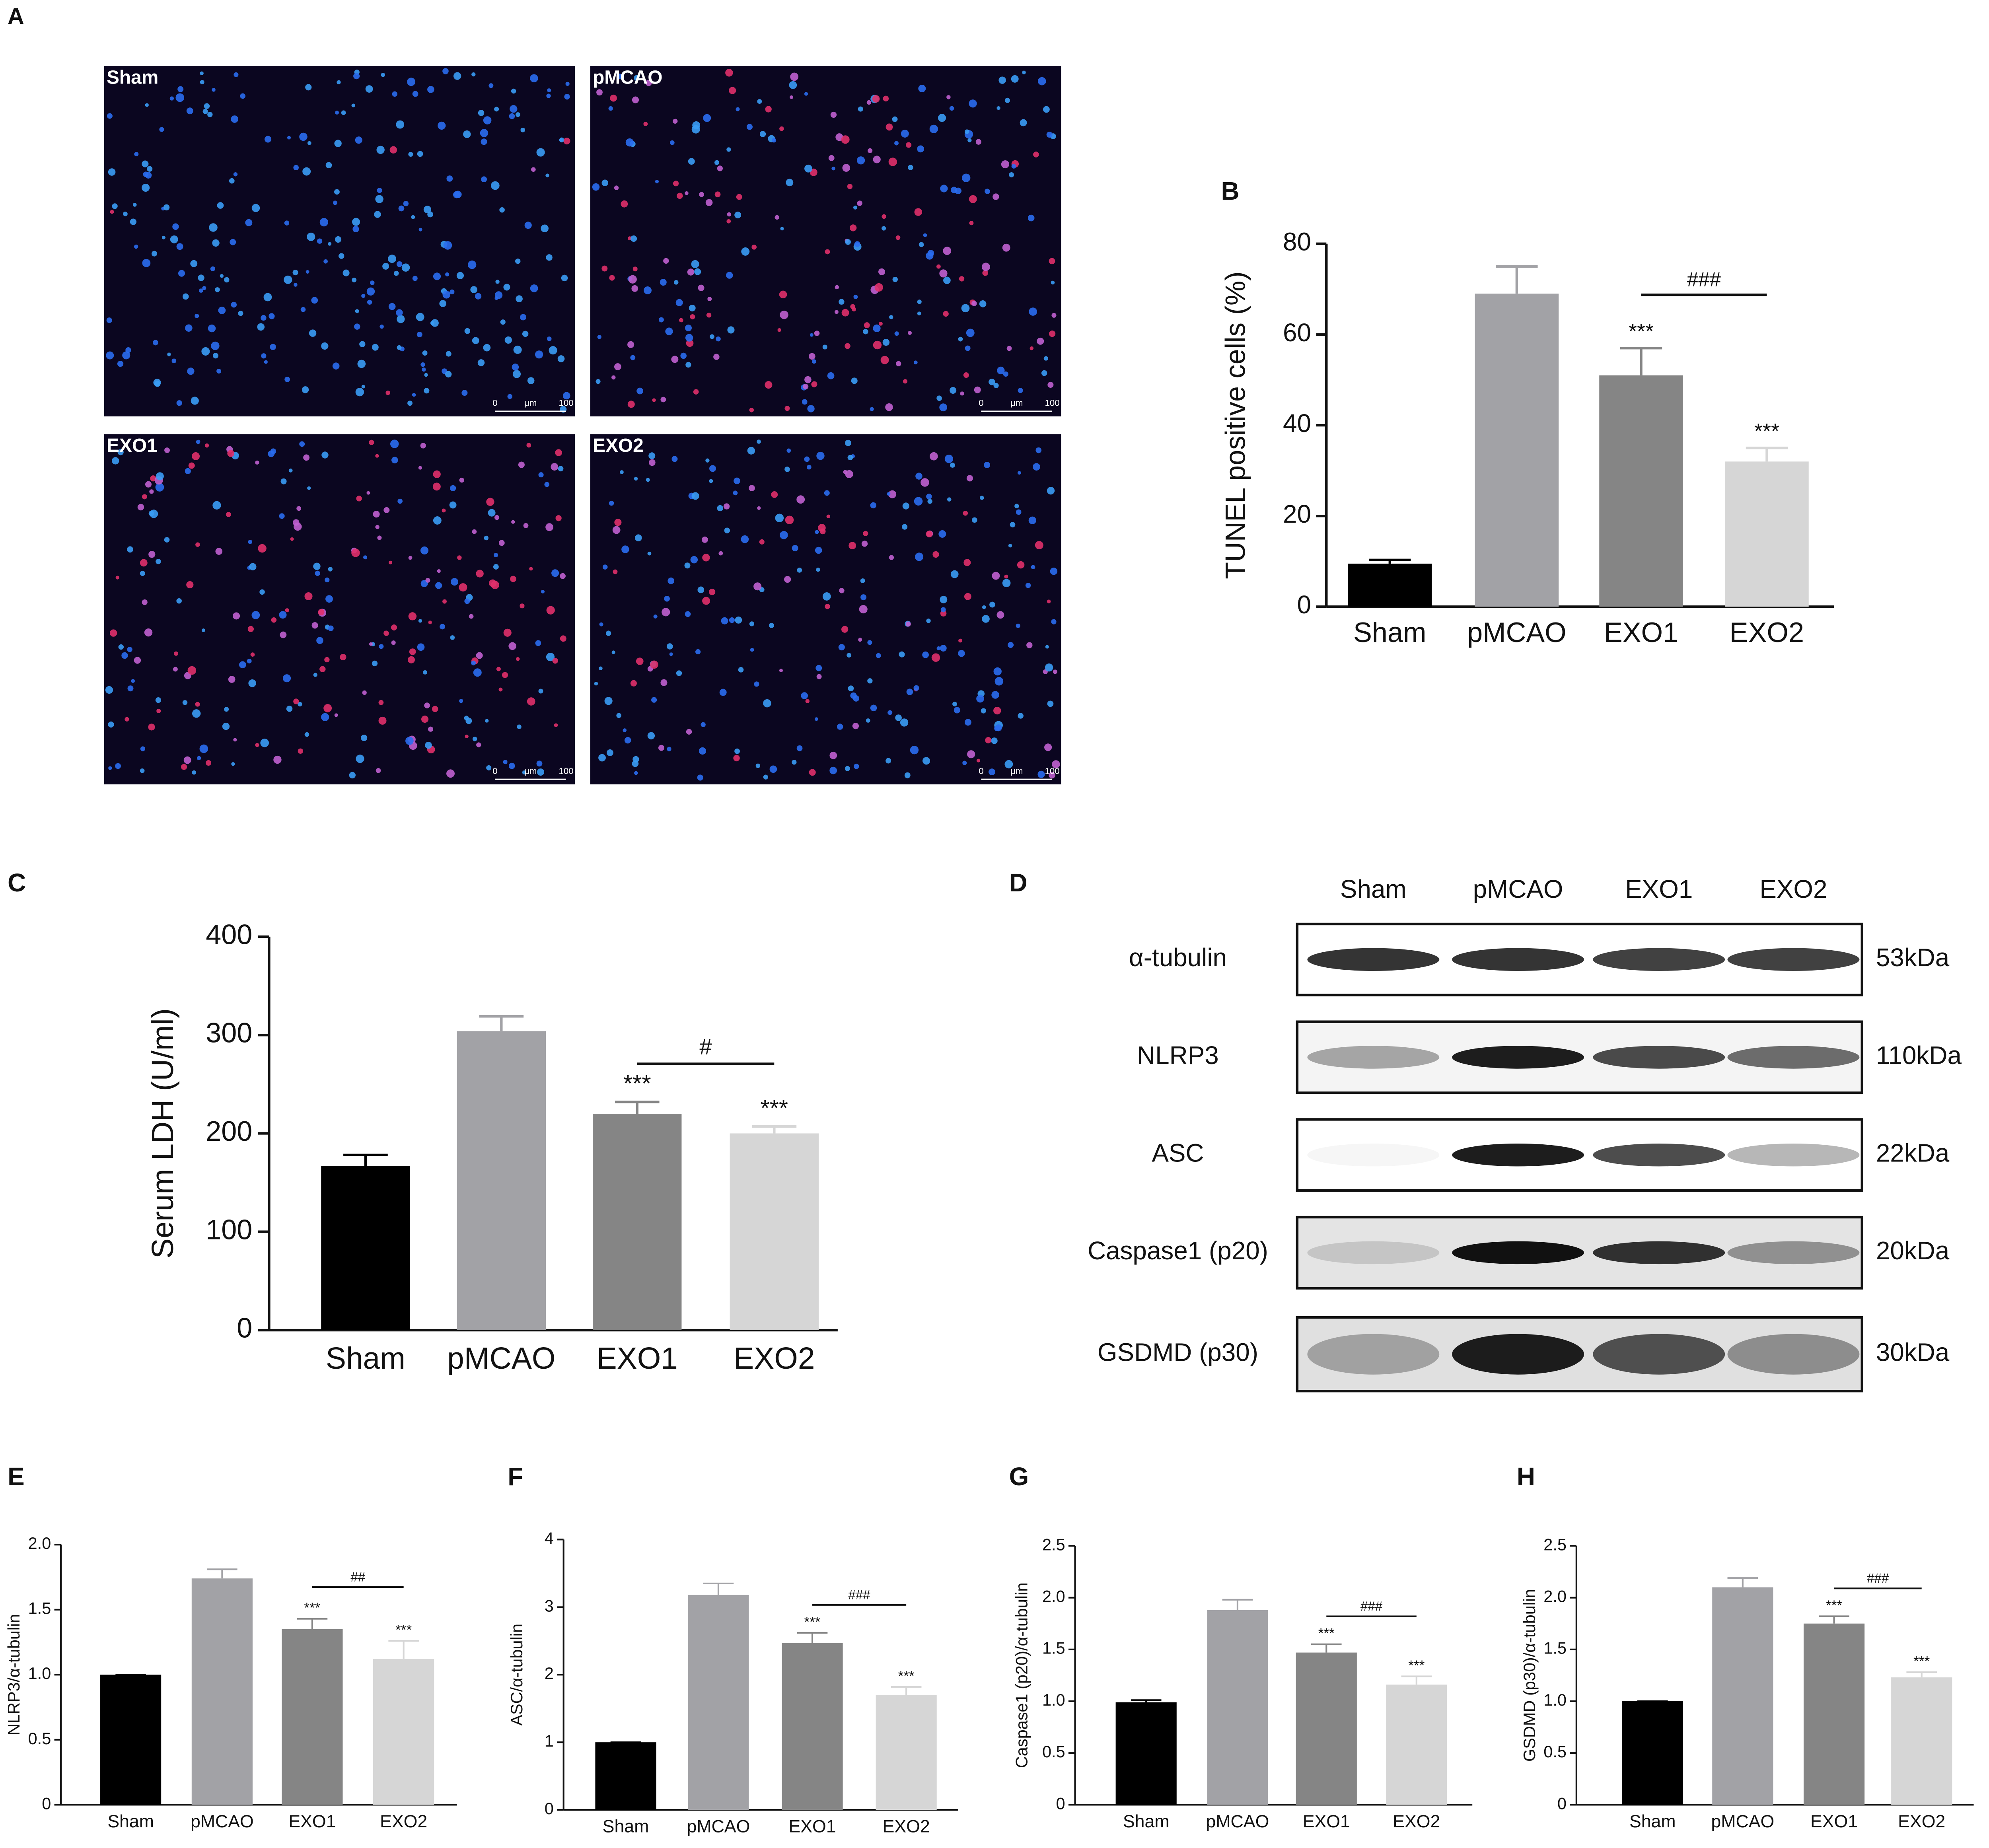 This screenshot has height=1848, width=1989. I want to click on y-tick-label: 2.5, so click(1053, 1544).